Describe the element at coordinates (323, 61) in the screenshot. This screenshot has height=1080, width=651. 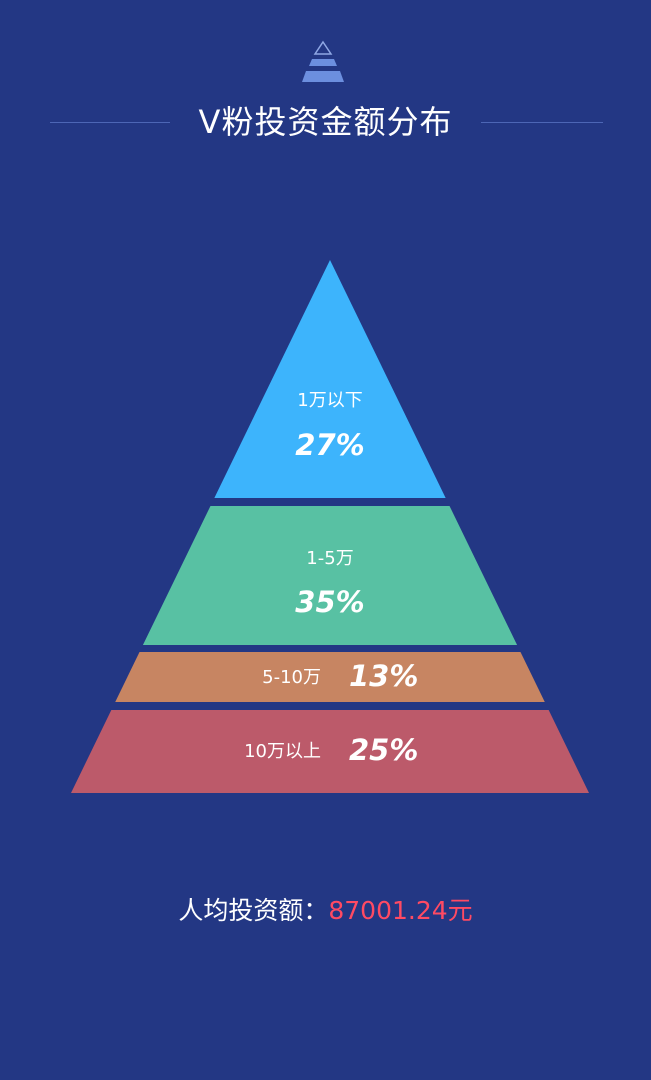
I see `pyramid-icon` at that location.